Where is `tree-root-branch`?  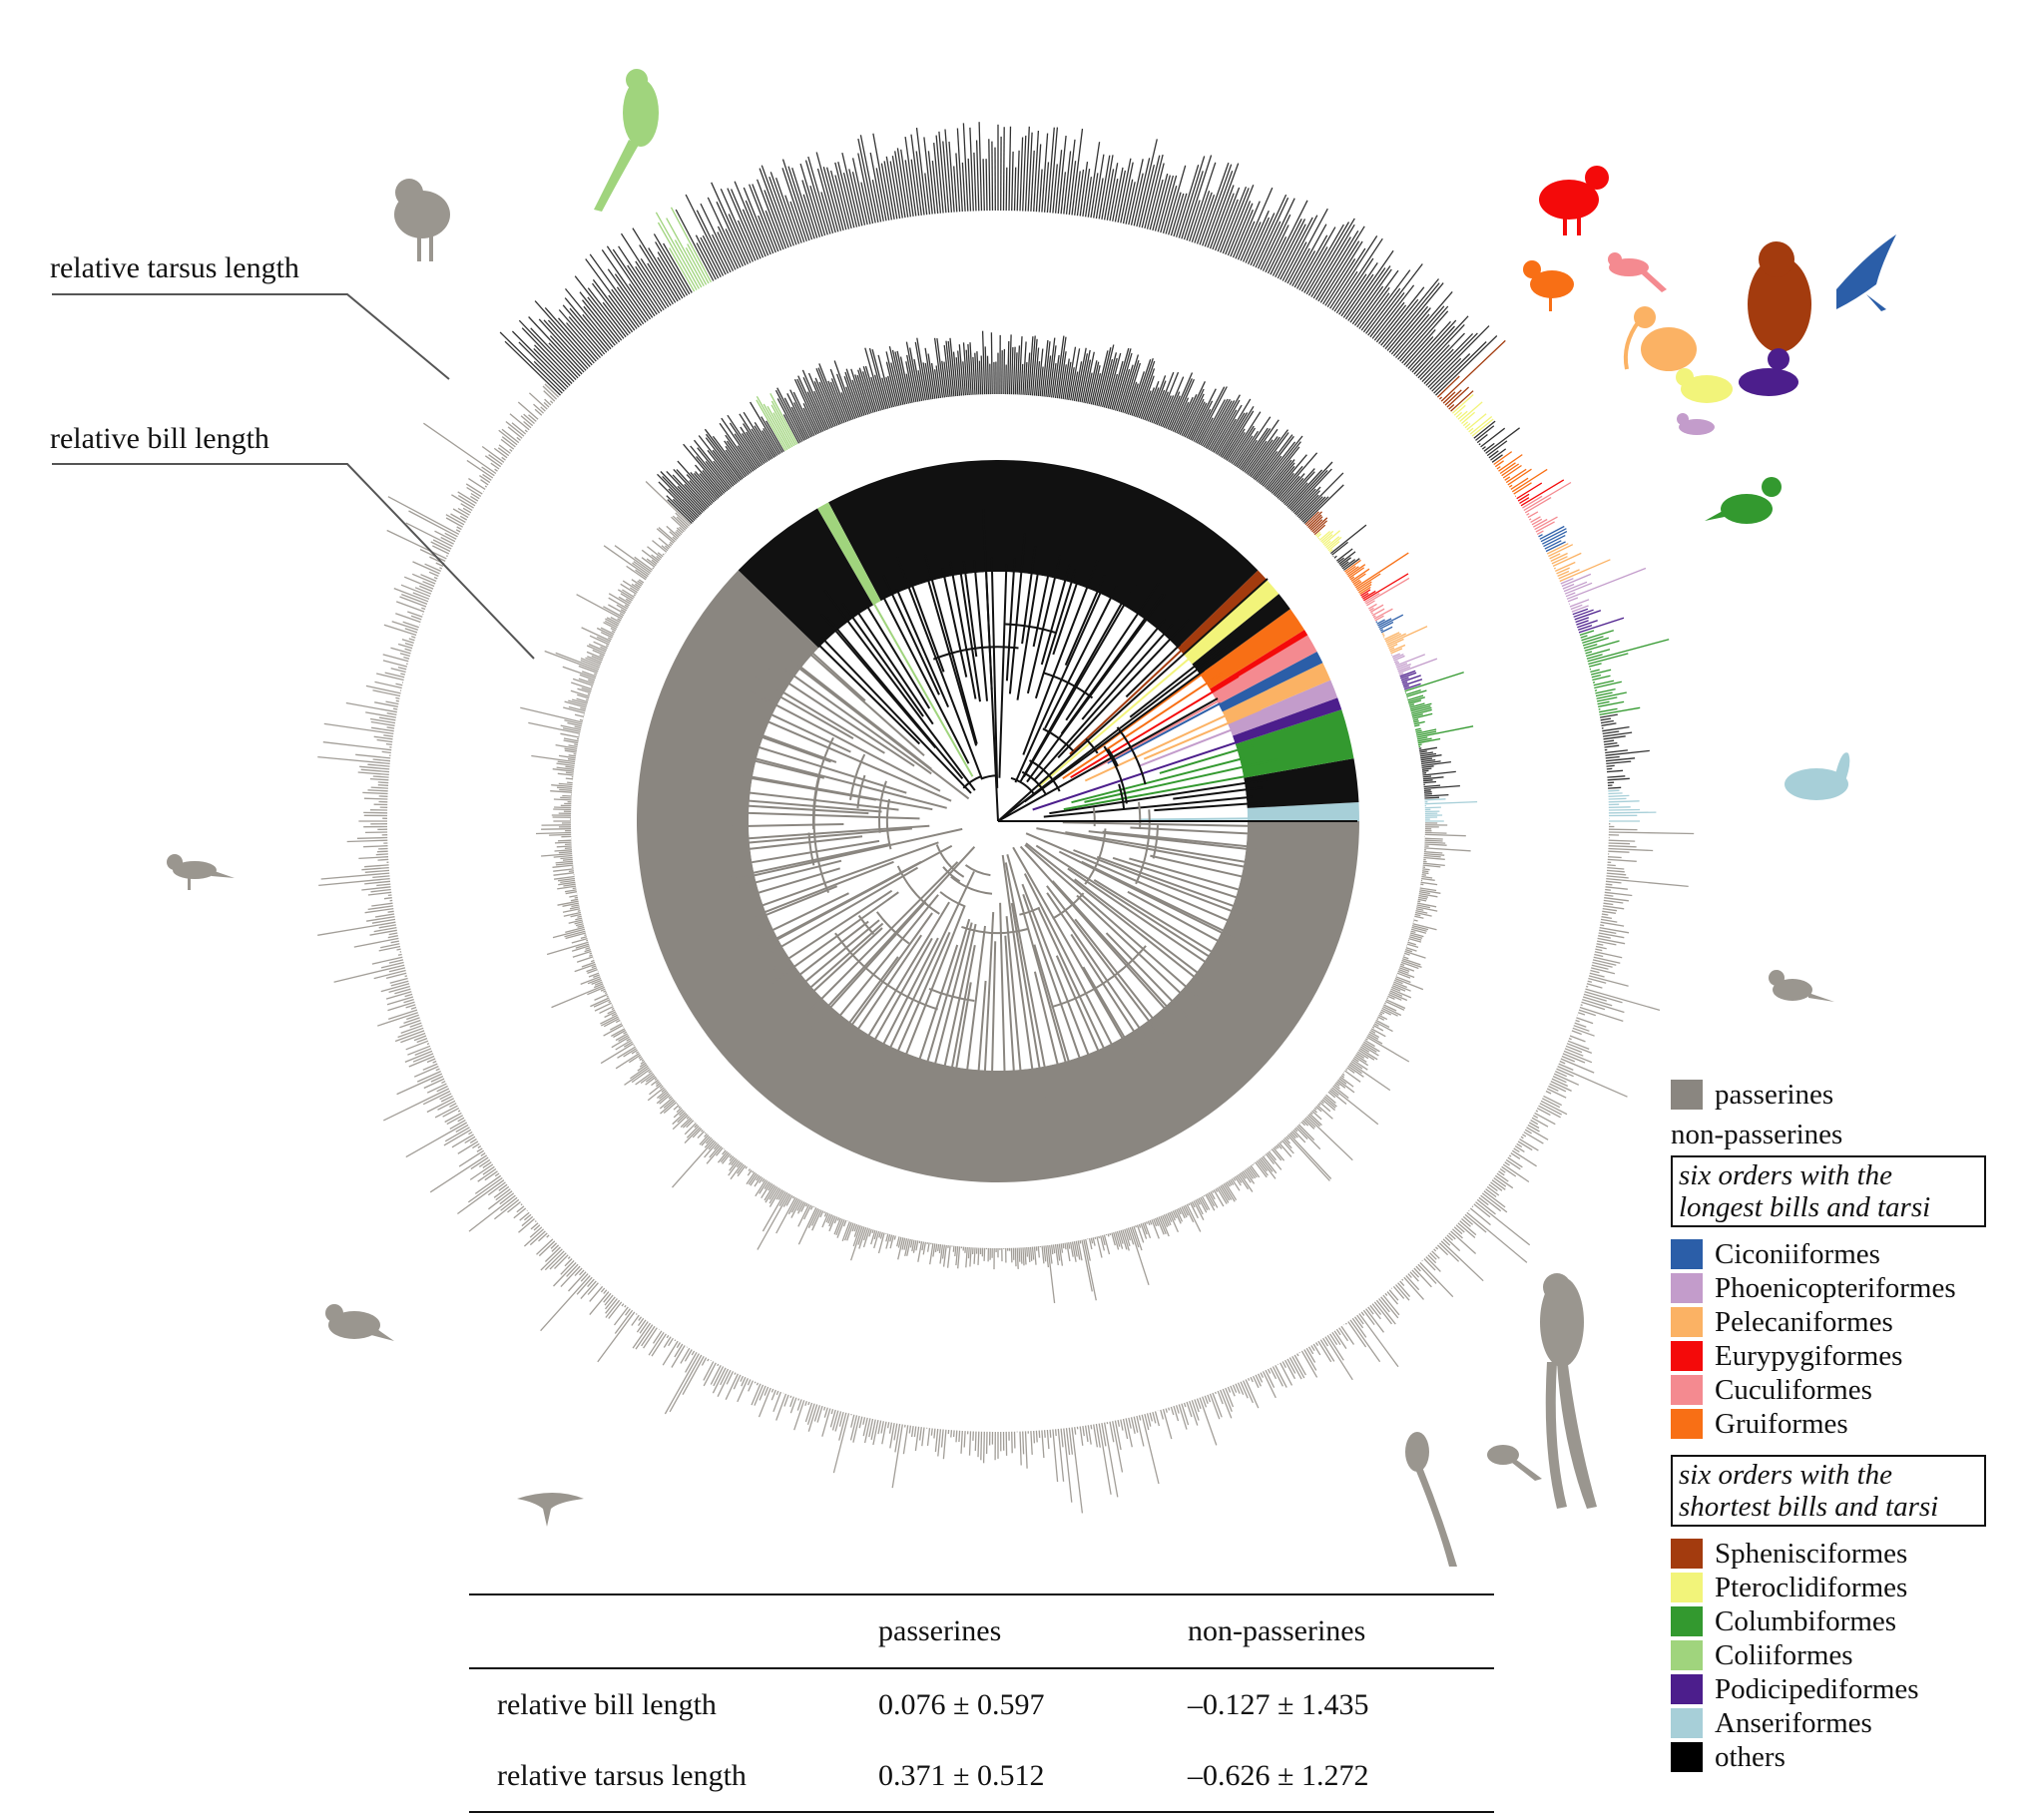
tree-root-branch is located at coordinates (1108, 759).